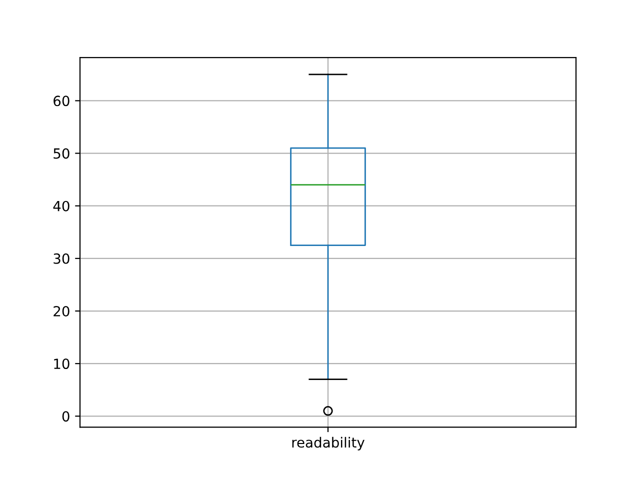 The height and width of the screenshot is (480, 640). Describe the element at coordinates (61, 206) in the screenshot. I see `y-tick-label: 40` at that location.